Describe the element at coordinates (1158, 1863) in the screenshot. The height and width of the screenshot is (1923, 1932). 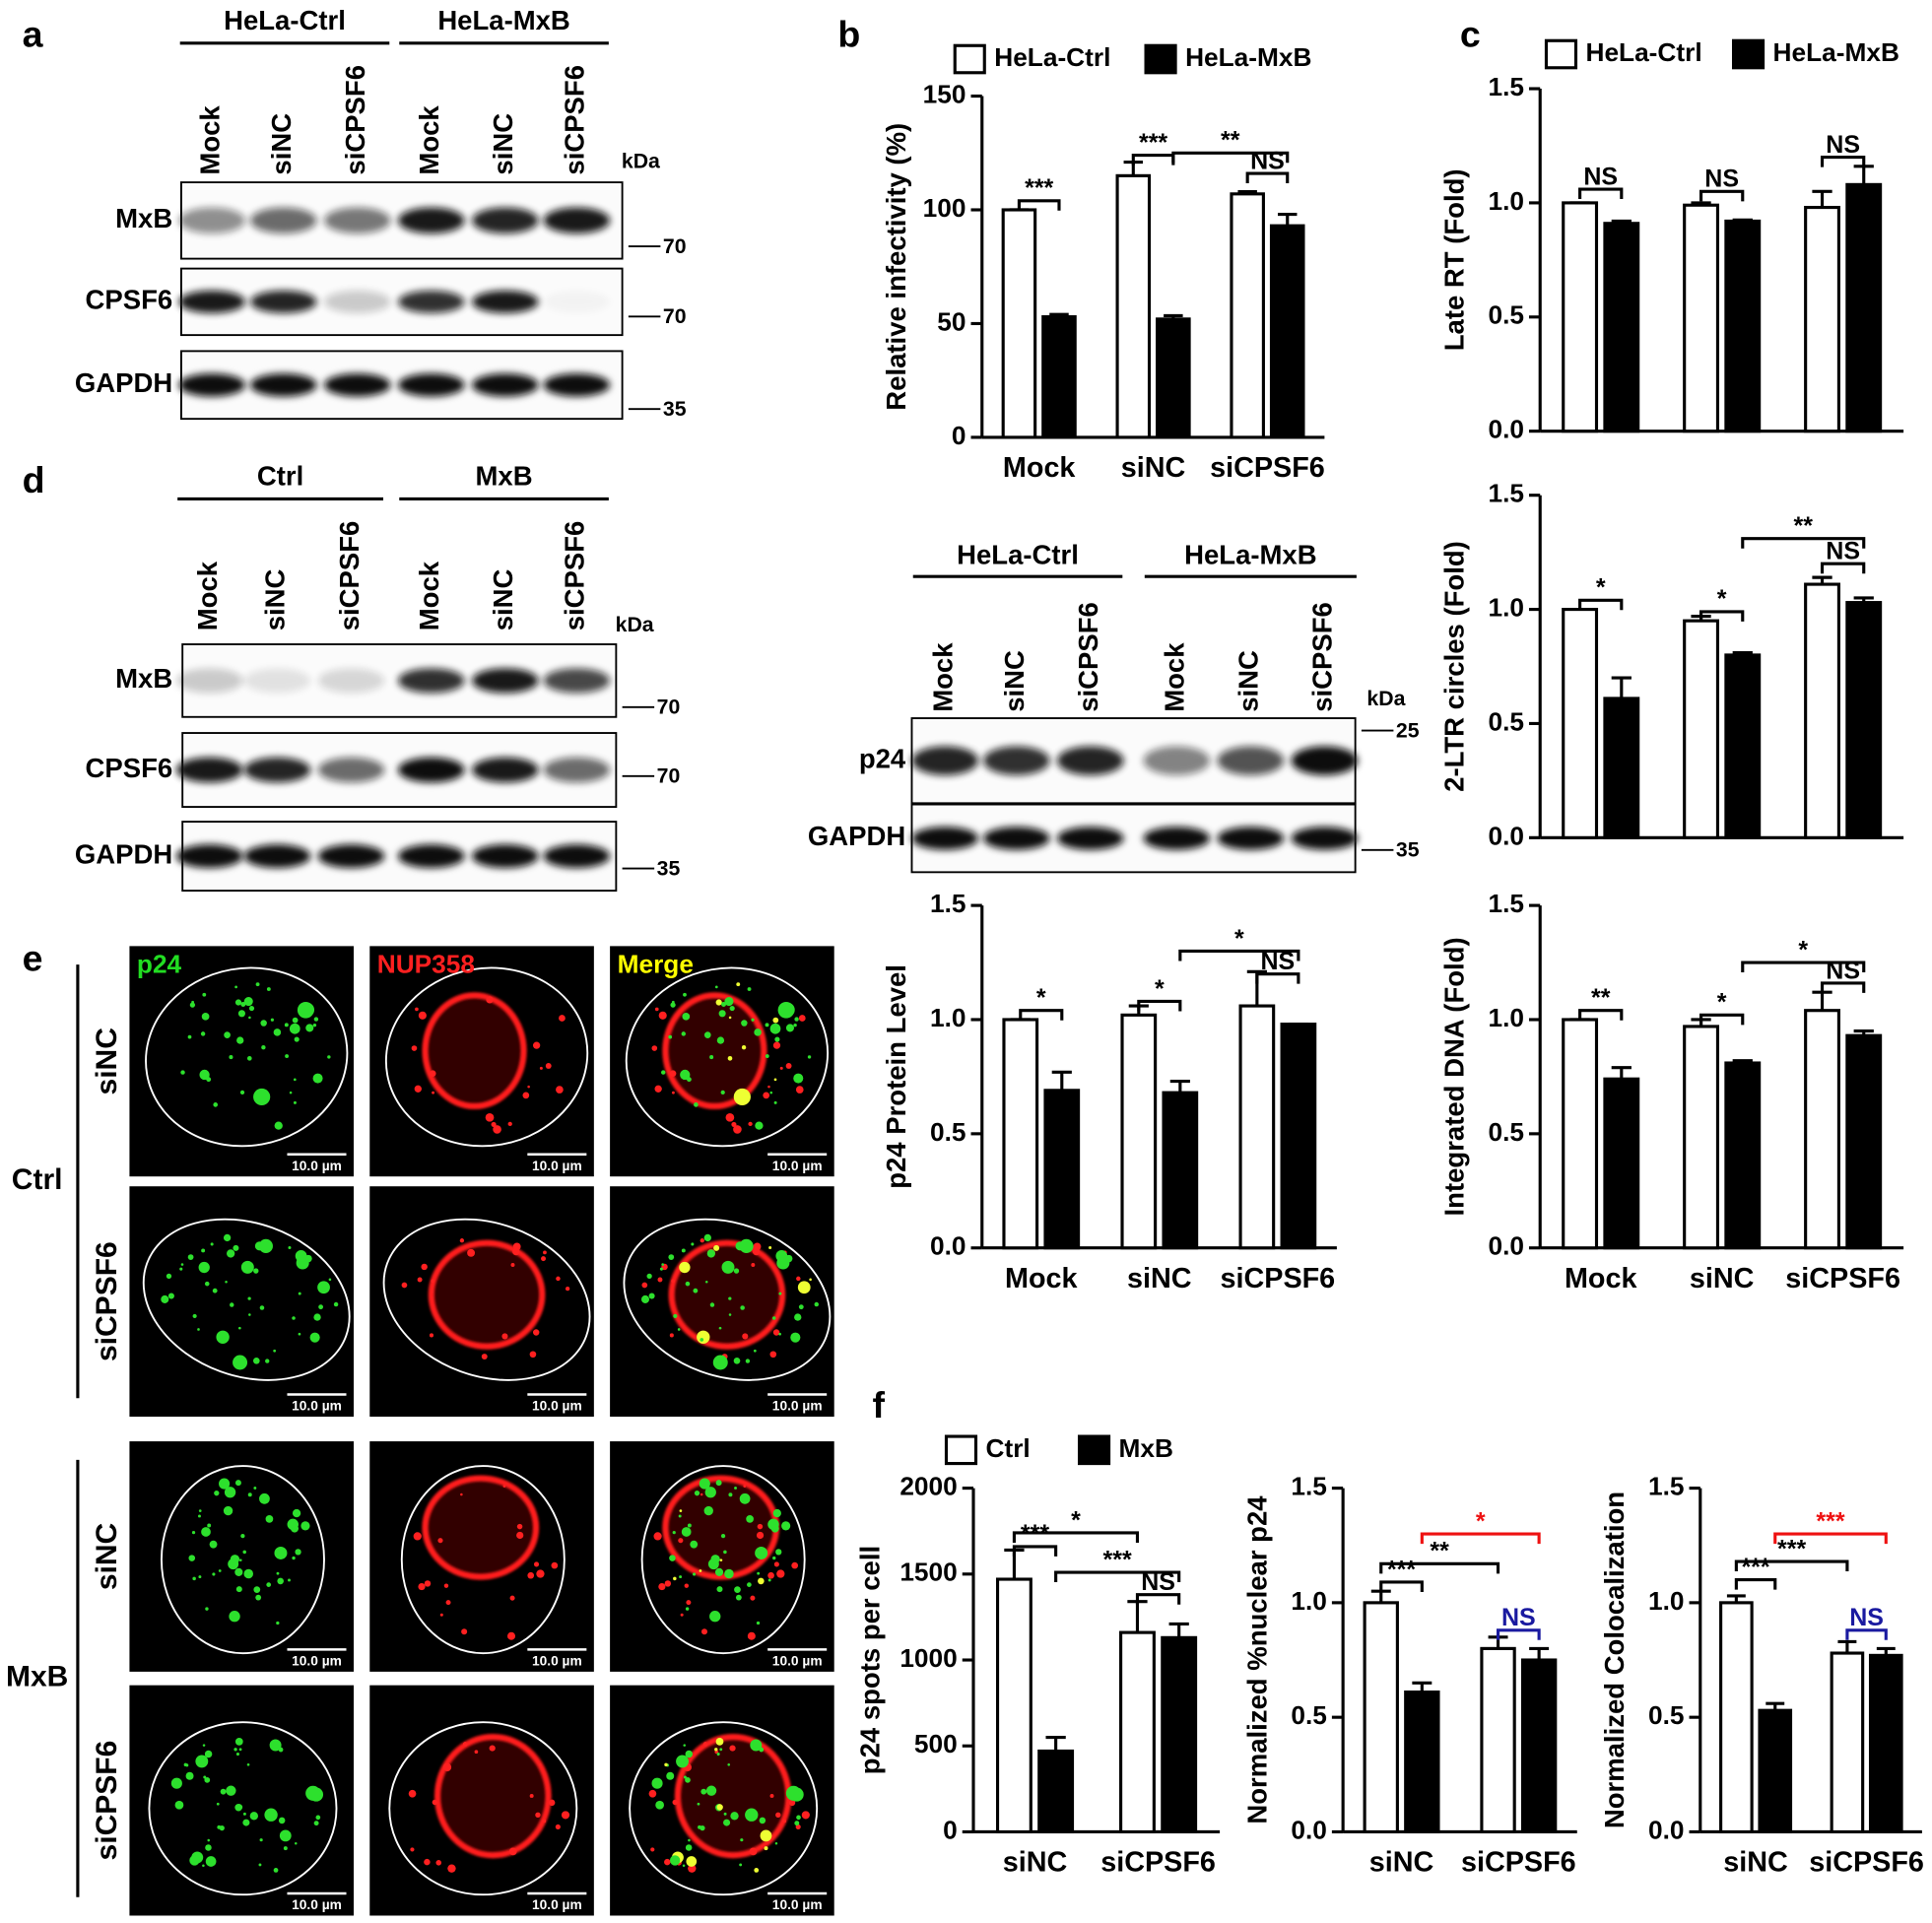
I see `x-tick-label: siCPSF6` at that location.